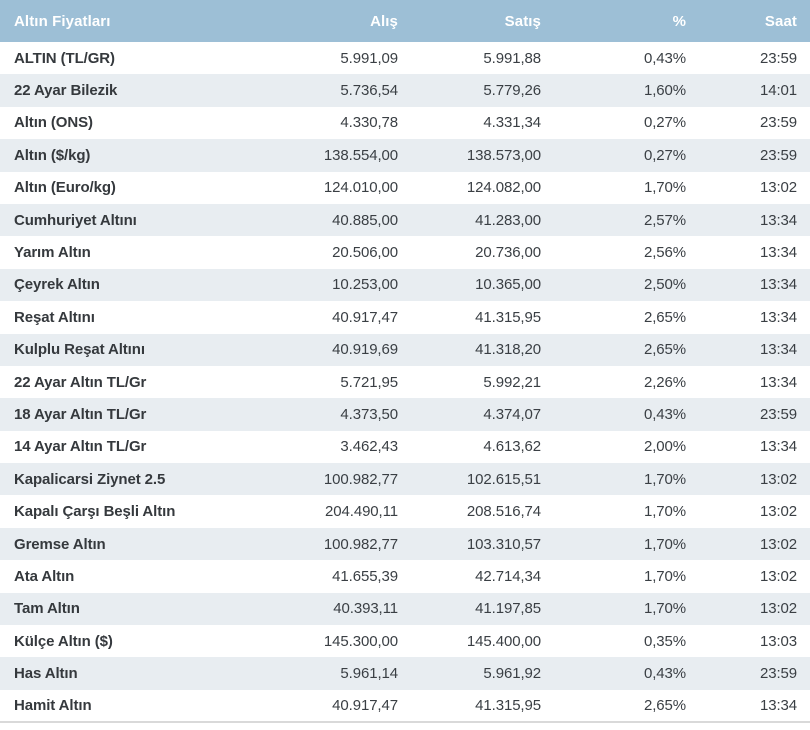  I want to click on sell-price: 5.992,21, so click(512, 382).